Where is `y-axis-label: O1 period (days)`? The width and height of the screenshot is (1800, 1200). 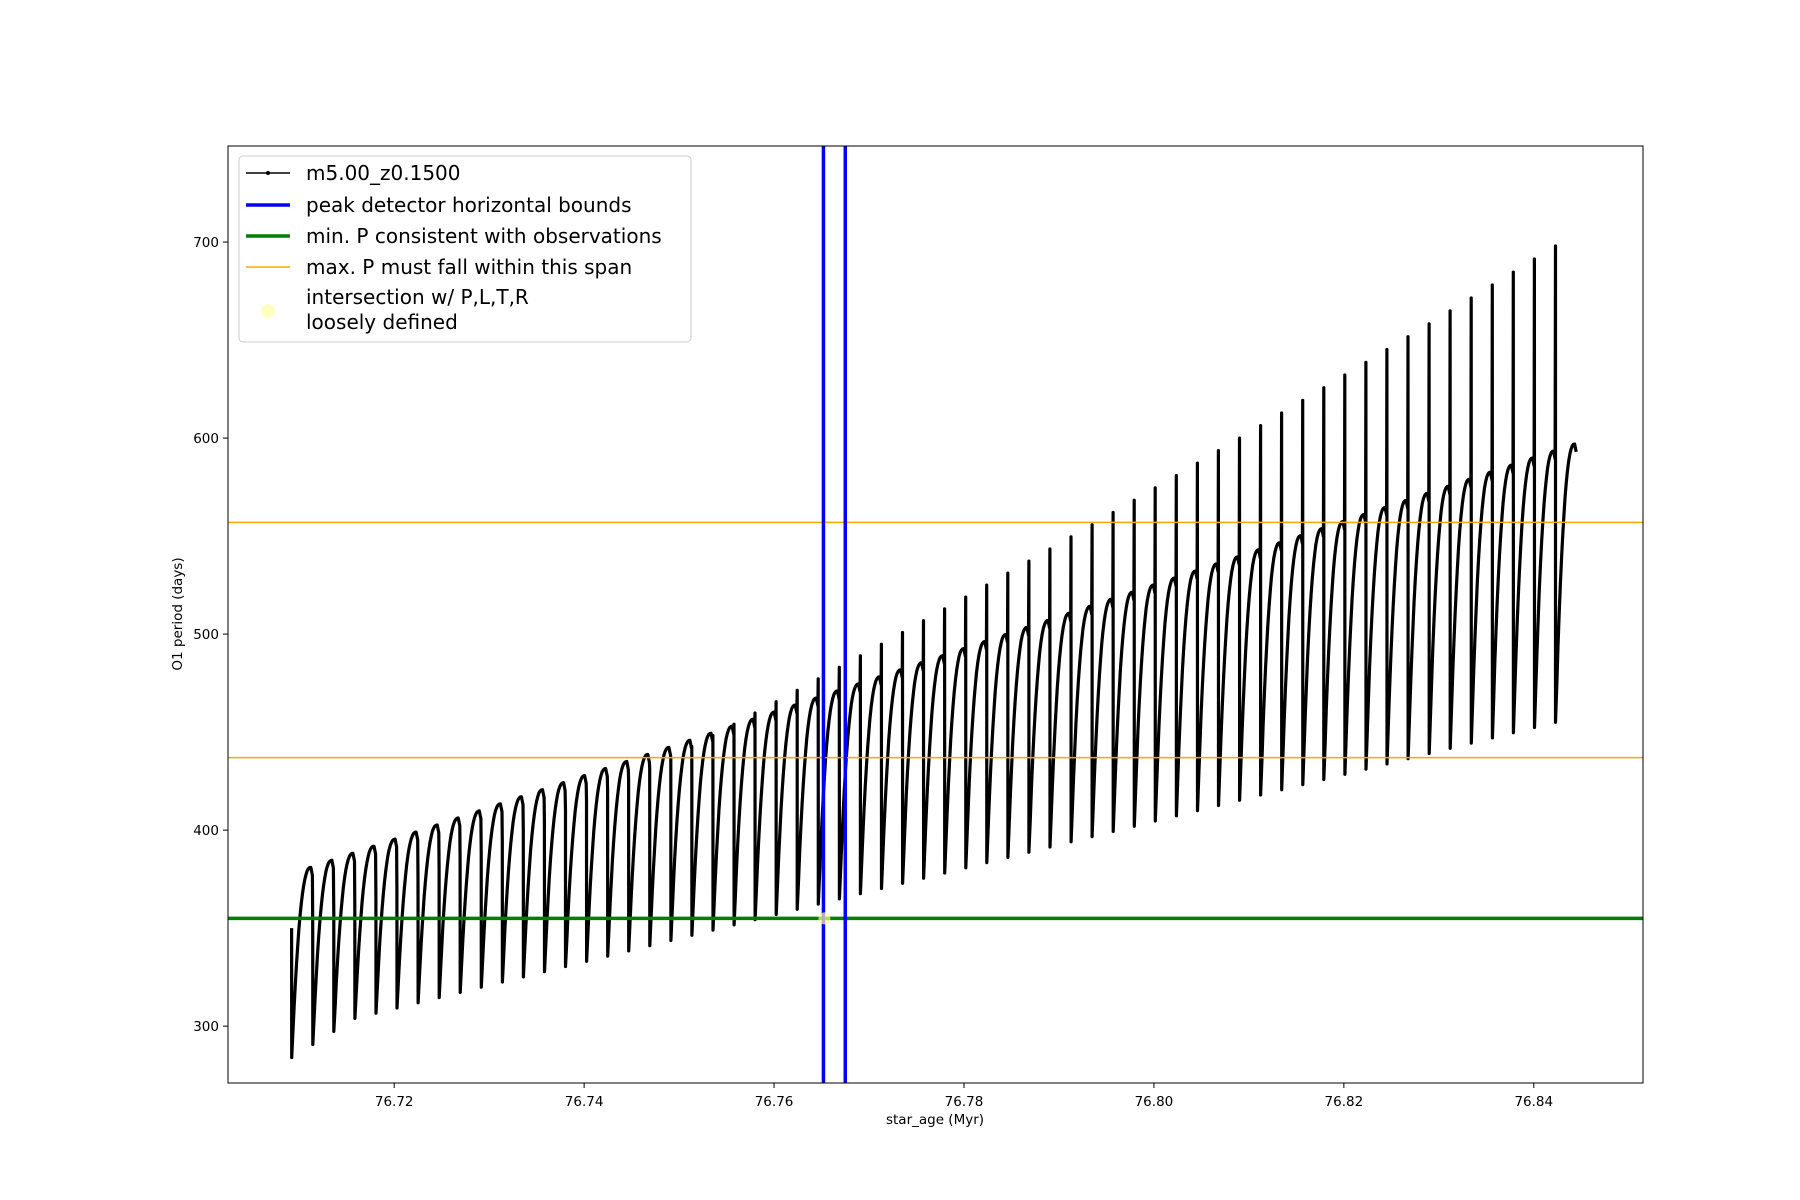 y-axis-label: O1 period (days) is located at coordinates (178, 613).